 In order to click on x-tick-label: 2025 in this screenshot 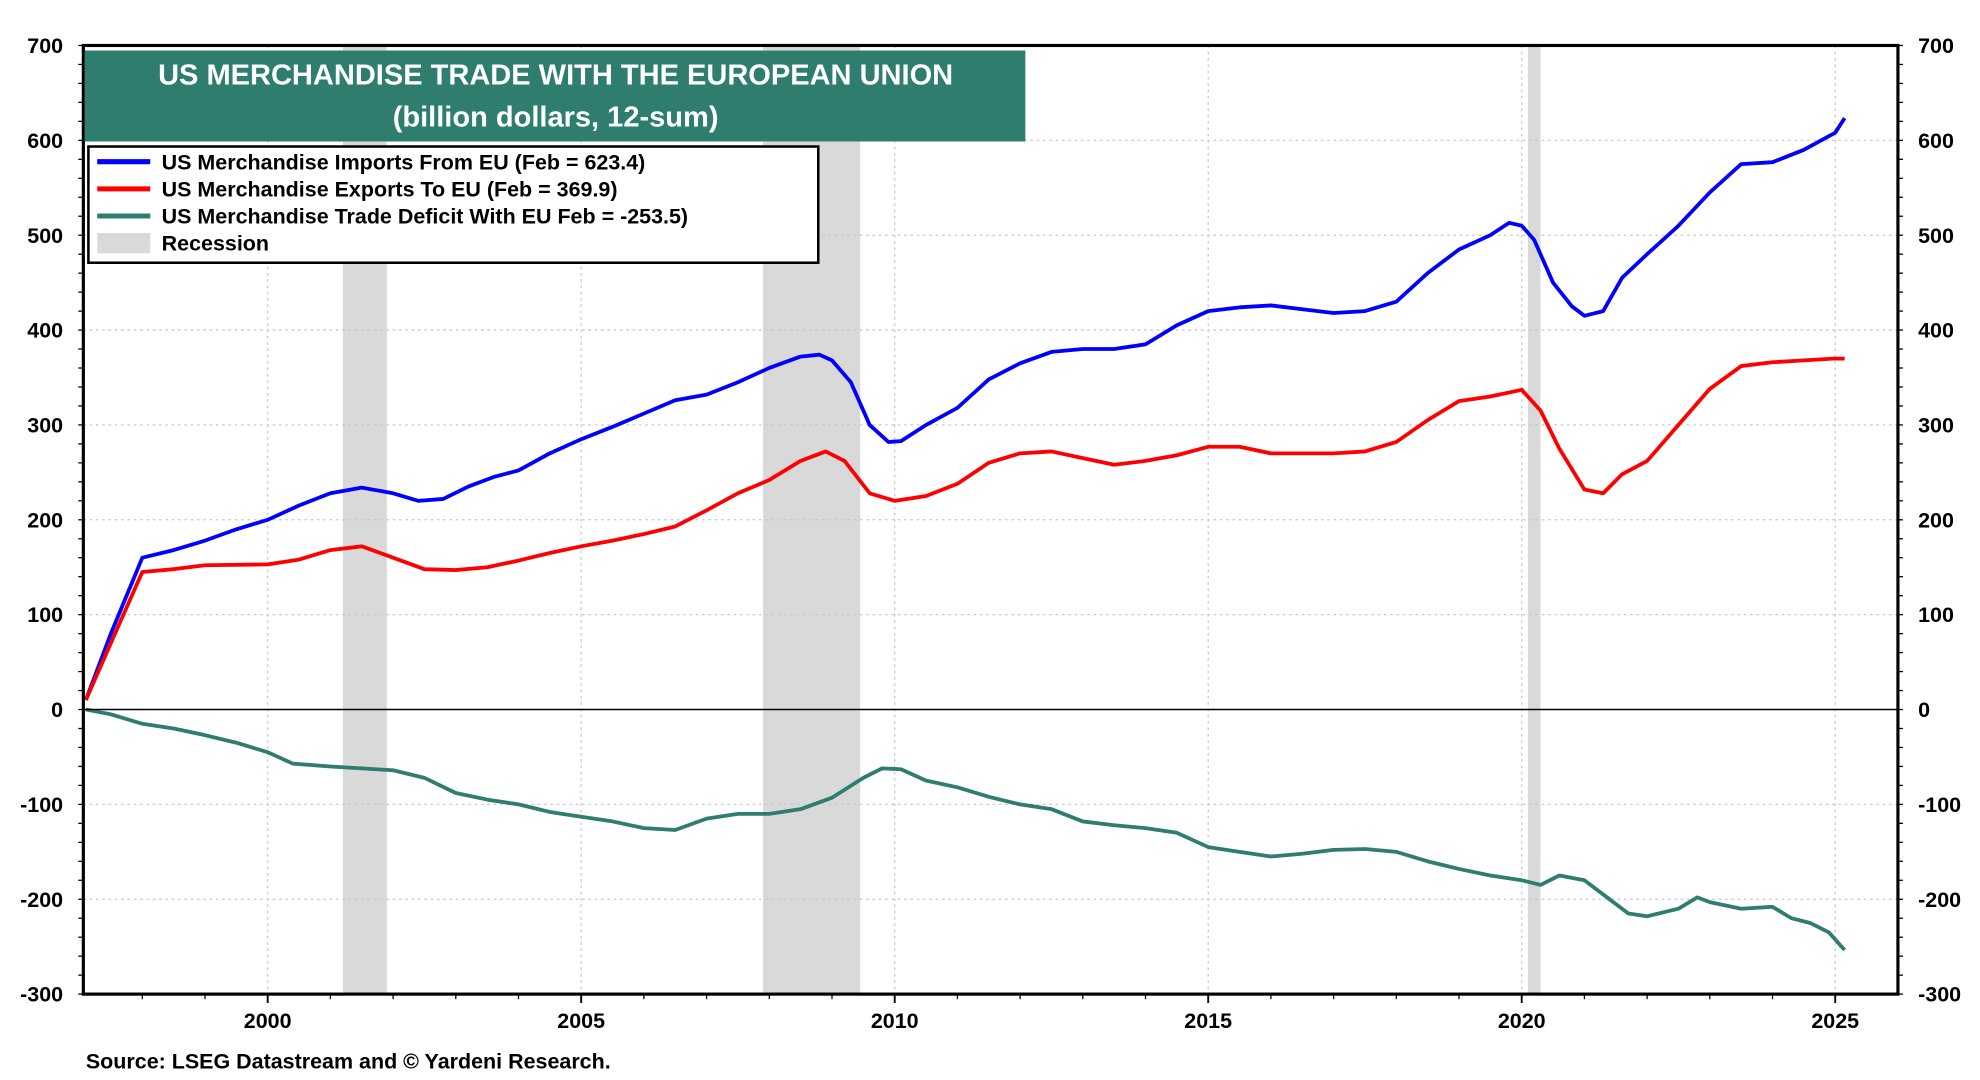, I will do `click(1835, 1021)`.